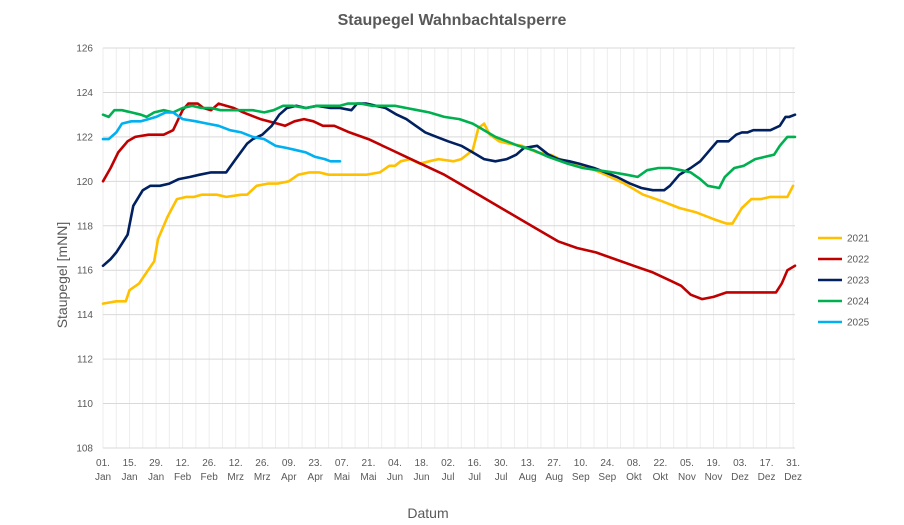 The width and height of the screenshot is (904, 525). What do you see at coordinates (793, 463) in the screenshot?
I see `x-tick-label-day: 31.` at bounding box center [793, 463].